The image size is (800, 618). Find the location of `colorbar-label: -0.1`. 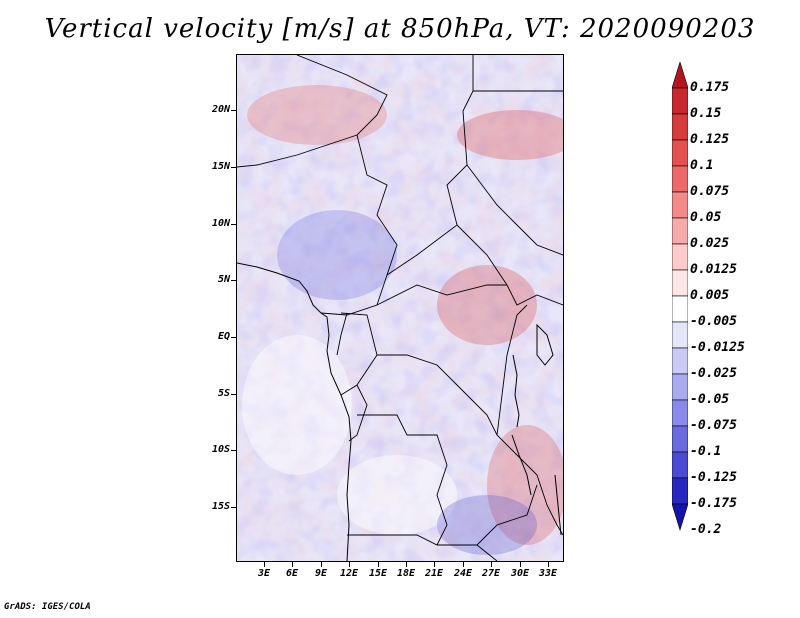

colorbar-label: -0.1 is located at coordinates (706, 451).